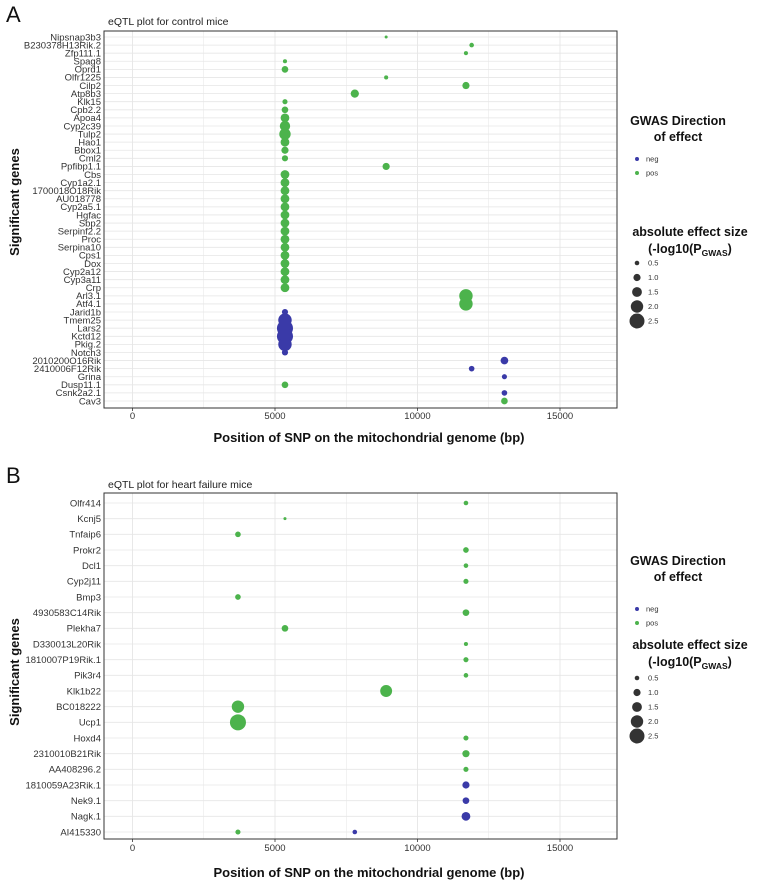  What do you see at coordinates (91, 566) in the screenshot?
I see `y-tick-label: Dcl1` at bounding box center [91, 566].